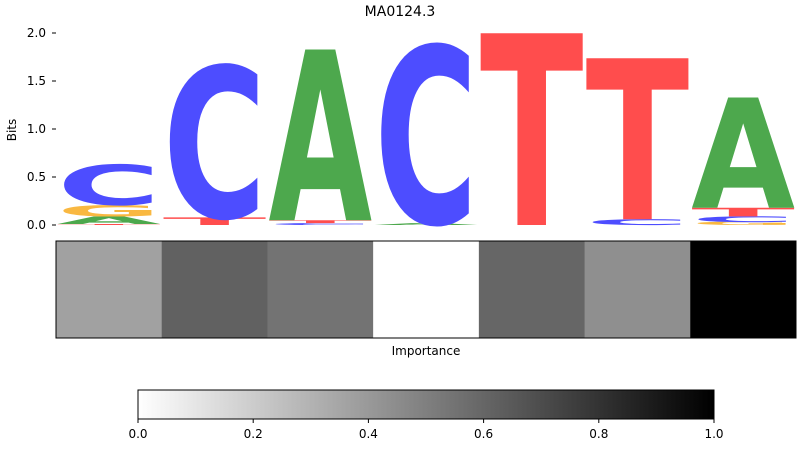 The image size is (800, 450). I want to click on colorbar-gradient, so click(426, 404).